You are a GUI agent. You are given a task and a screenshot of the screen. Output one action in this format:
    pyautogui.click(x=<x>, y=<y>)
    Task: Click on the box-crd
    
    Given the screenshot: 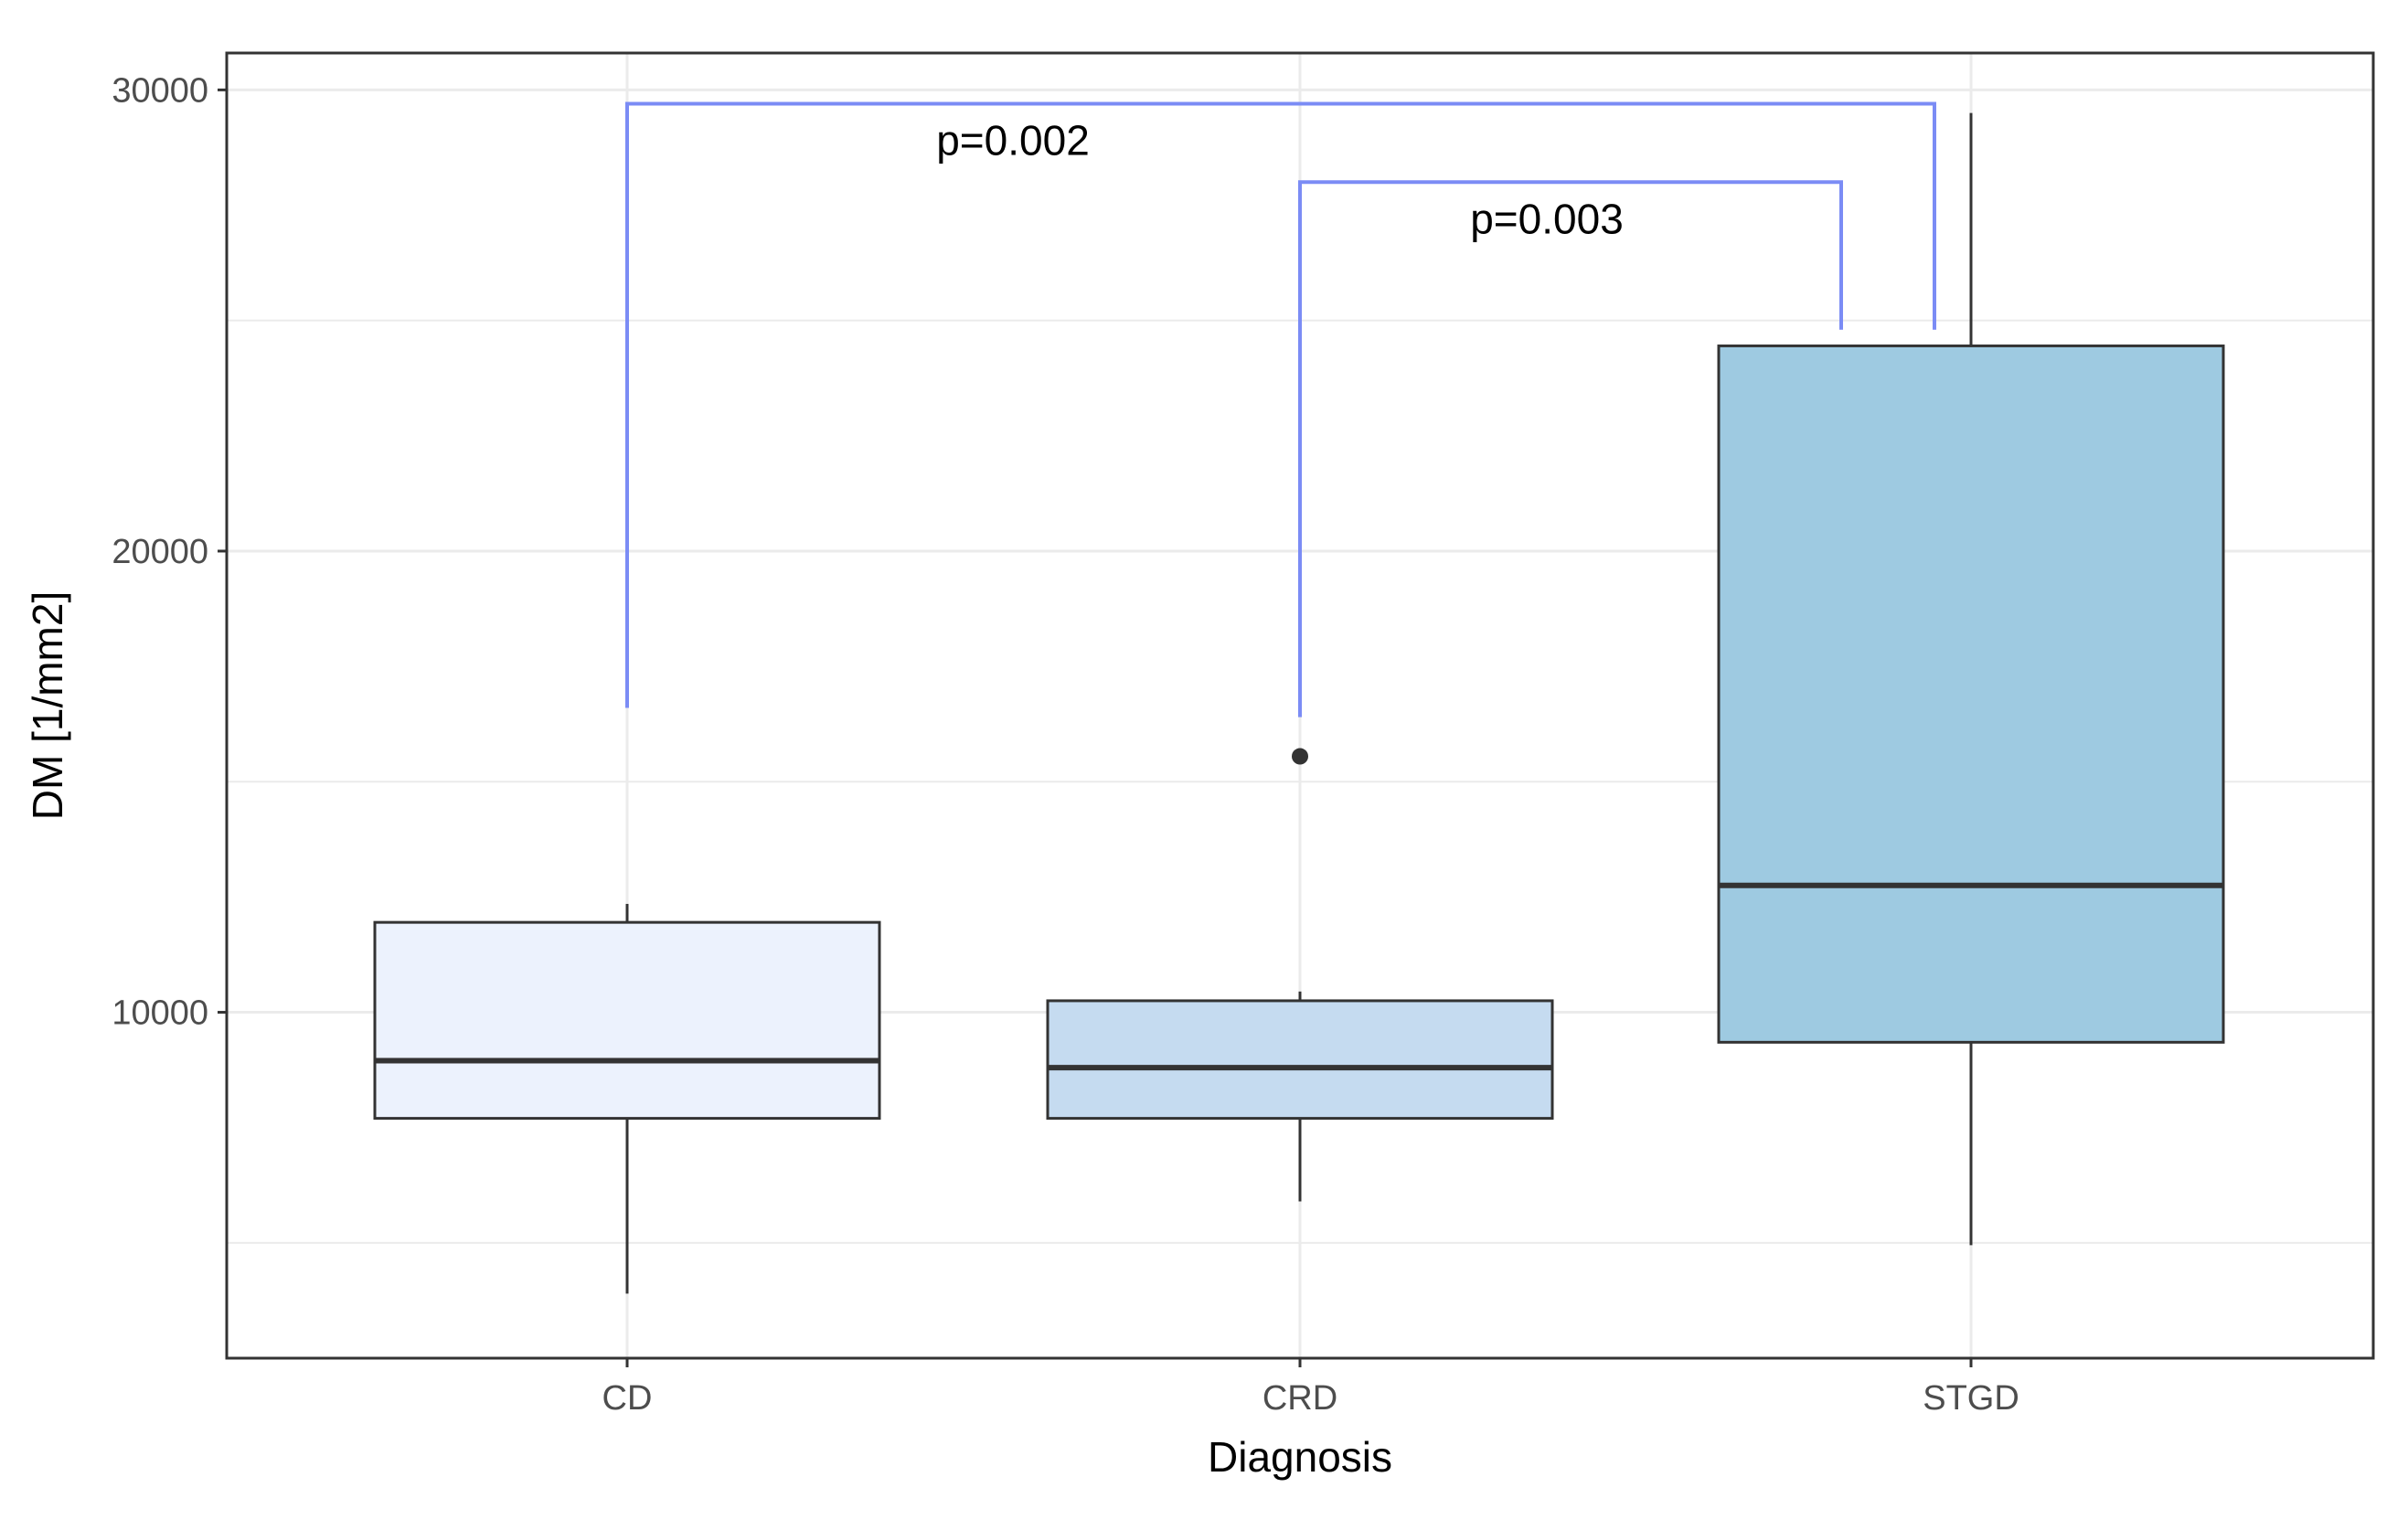 What is the action you would take?
    pyautogui.click(x=1300, y=975)
    